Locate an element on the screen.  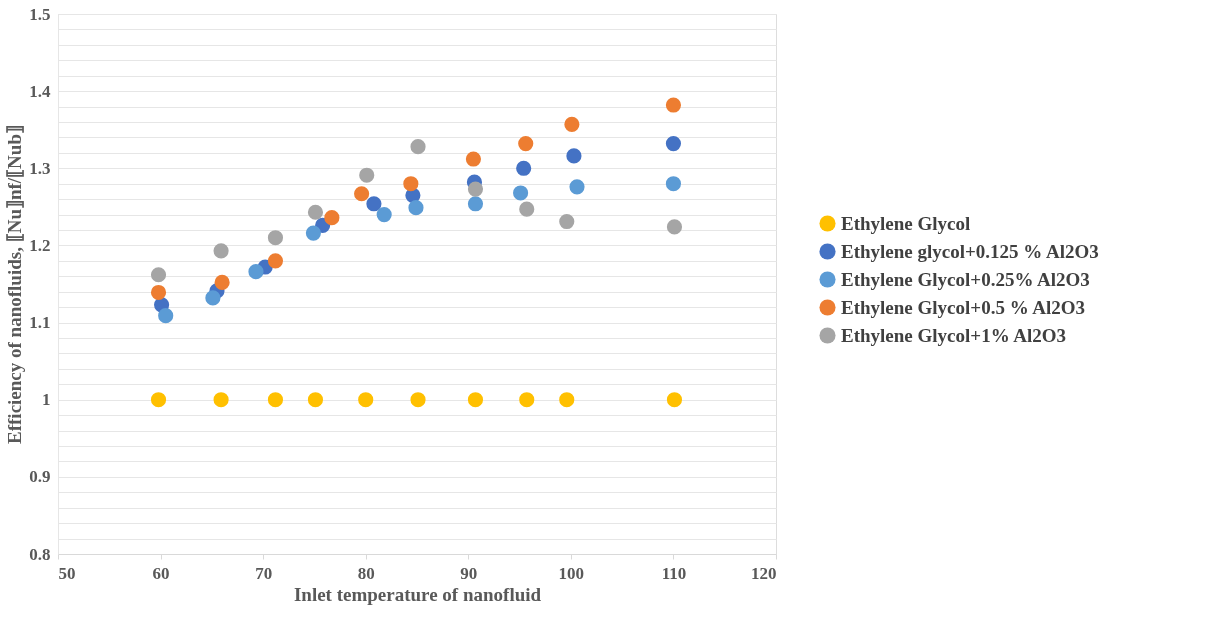
y-tick-label: 1.2 is located at coordinates (40, 245).